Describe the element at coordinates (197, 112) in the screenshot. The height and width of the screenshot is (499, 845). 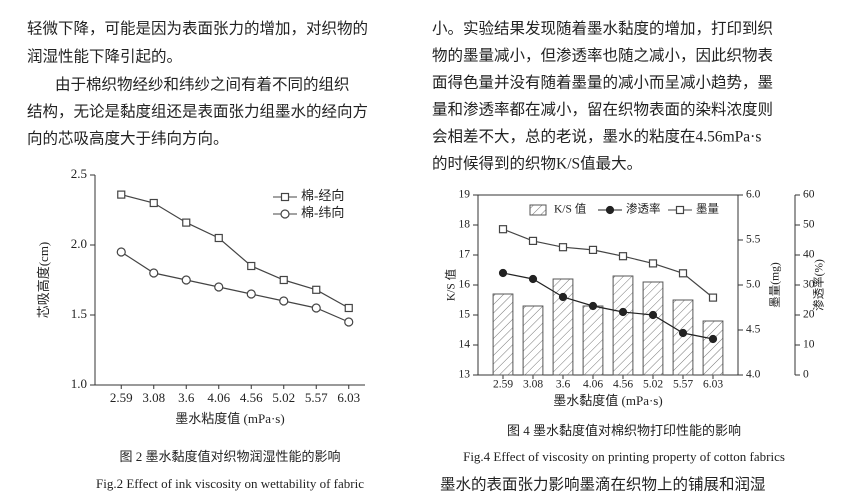
I see `body-text: 结构，无论是黏度组还是表面张力组墨水的经向方` at that location.